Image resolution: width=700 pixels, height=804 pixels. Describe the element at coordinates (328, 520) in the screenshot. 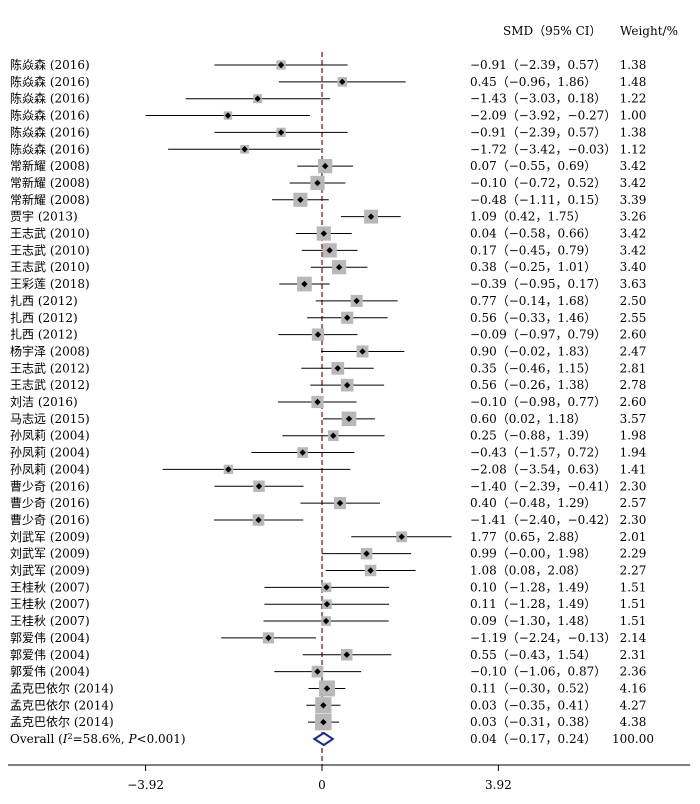

I see `study-row: 曹少奇 (2016) −1.41（−2.40，−0.42） 2.30` at that location.